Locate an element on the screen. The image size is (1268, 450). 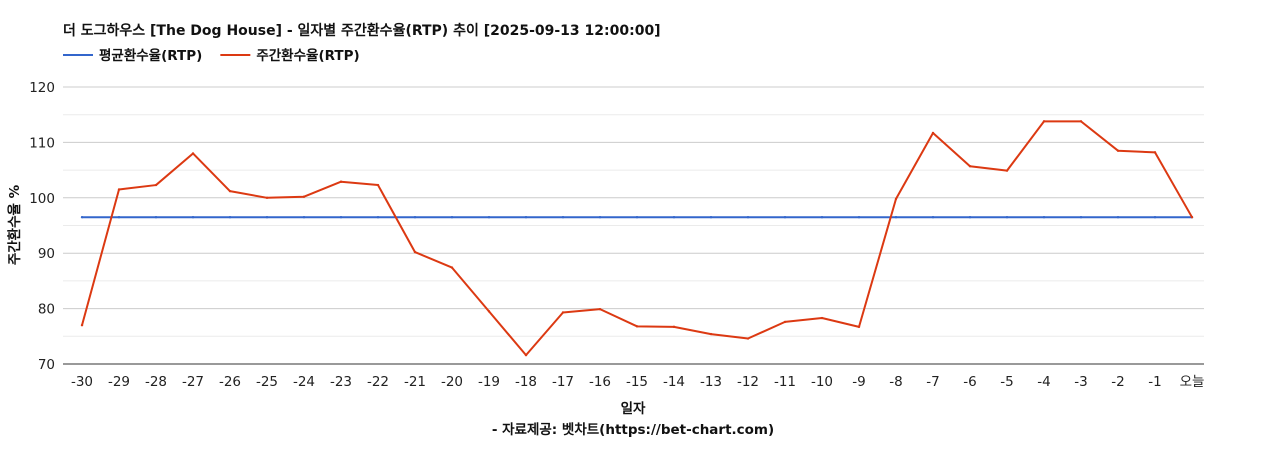
y-tick-label: 90 is located at coordinates (46, 254).